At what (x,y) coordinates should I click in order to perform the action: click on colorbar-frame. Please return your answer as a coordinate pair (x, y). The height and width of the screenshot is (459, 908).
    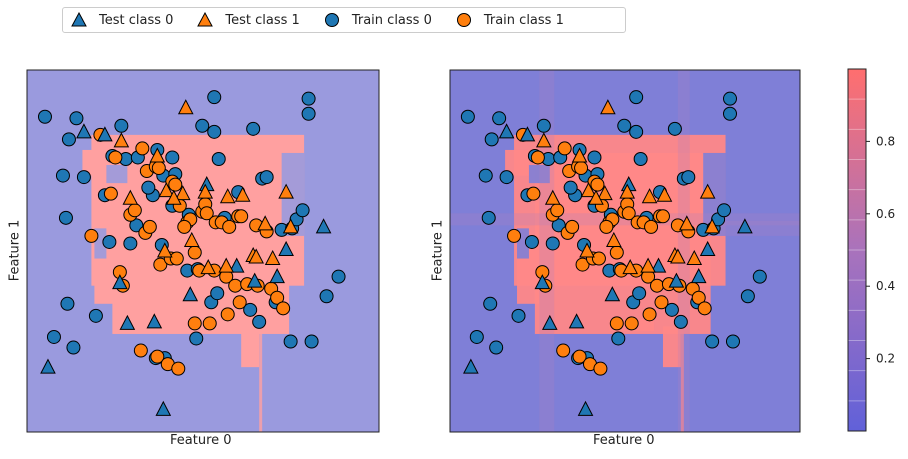
    Looking at the image, I should click on (857, 250).